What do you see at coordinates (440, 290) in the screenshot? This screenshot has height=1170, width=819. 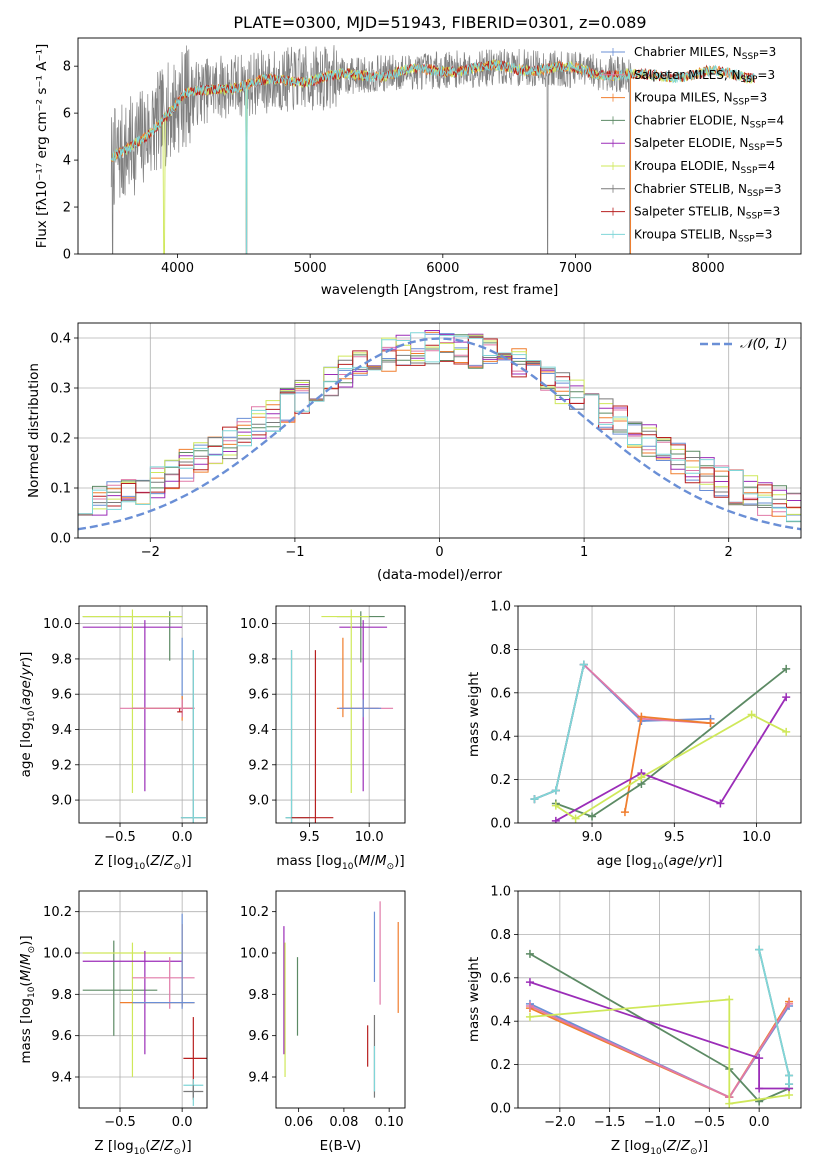 I see `x-axis-label: wavelength [Angstrom, rest frame]` at bounding box center [440, 290].